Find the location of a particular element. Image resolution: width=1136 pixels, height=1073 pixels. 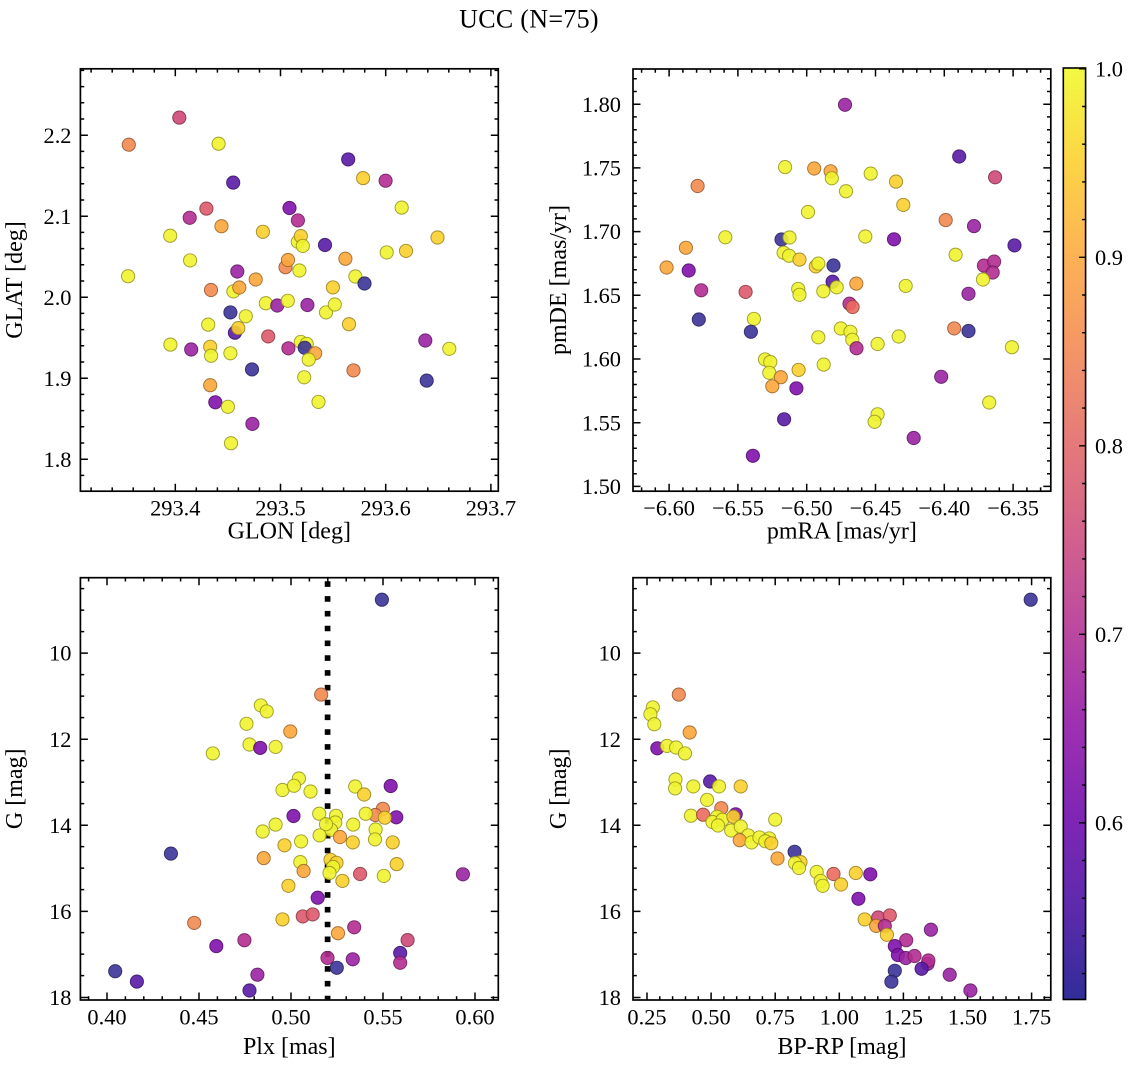

svg-text: −6.60 is located at coordinates (669, 508).